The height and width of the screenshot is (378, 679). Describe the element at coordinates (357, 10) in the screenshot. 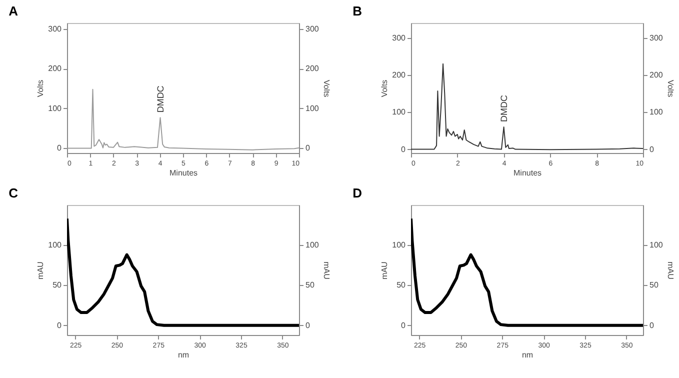

I see `chart-title: B` at that location.